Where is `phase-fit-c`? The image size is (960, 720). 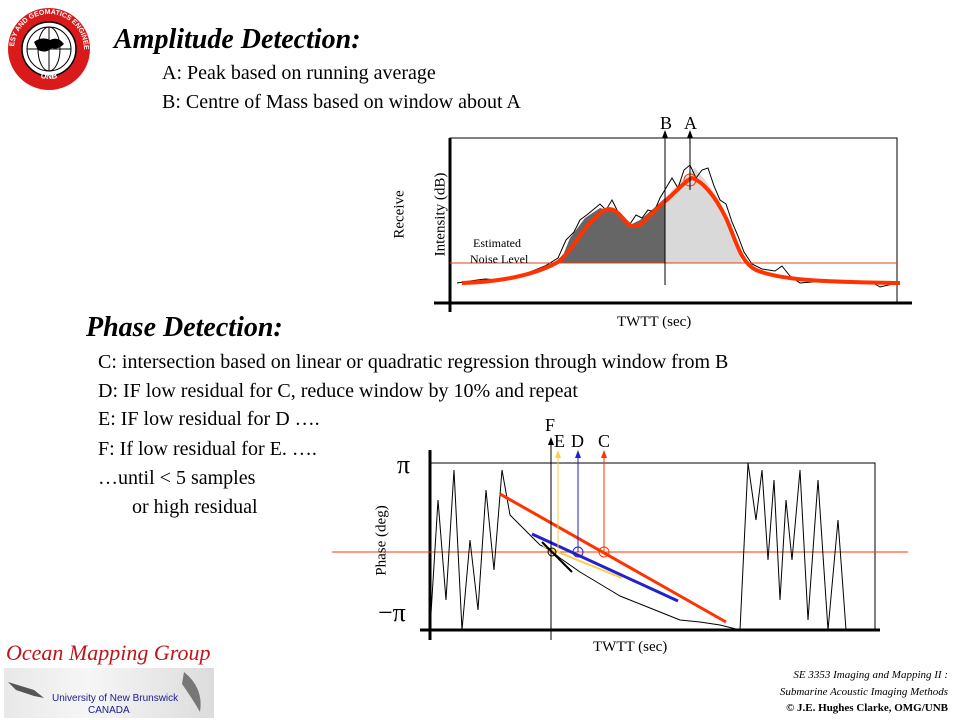
phase-fit-c is located at coordinates (613, 558).